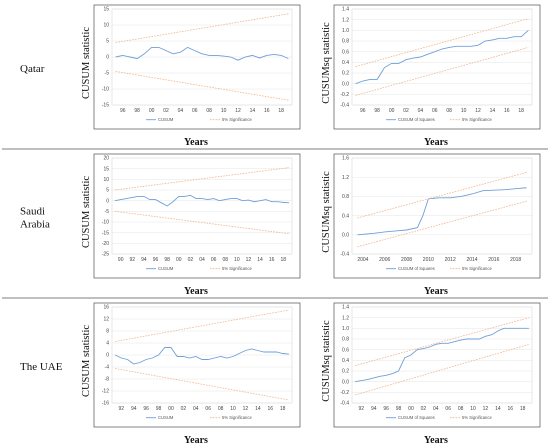 The height and width of the screenshot is (448, 550). What do you see at coordinates (345, 84) in the screenshot?
I see `y-tick-label: 0.0` at bounding box center [345, 84].